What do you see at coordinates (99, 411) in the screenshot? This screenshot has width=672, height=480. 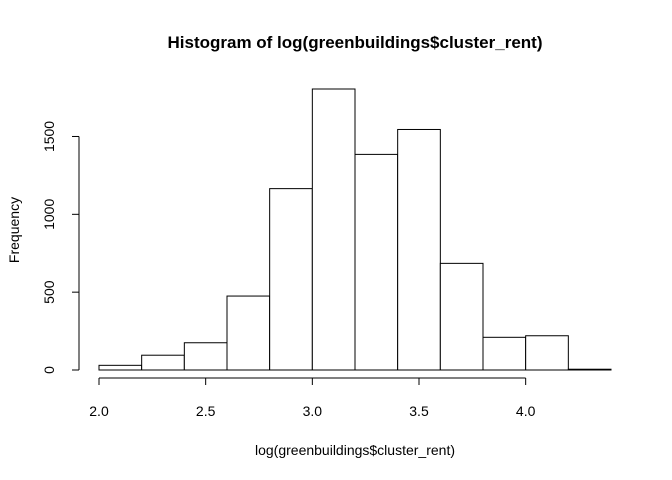 I see `x-tick-label: 2.0` at bounding box center [99, 411].